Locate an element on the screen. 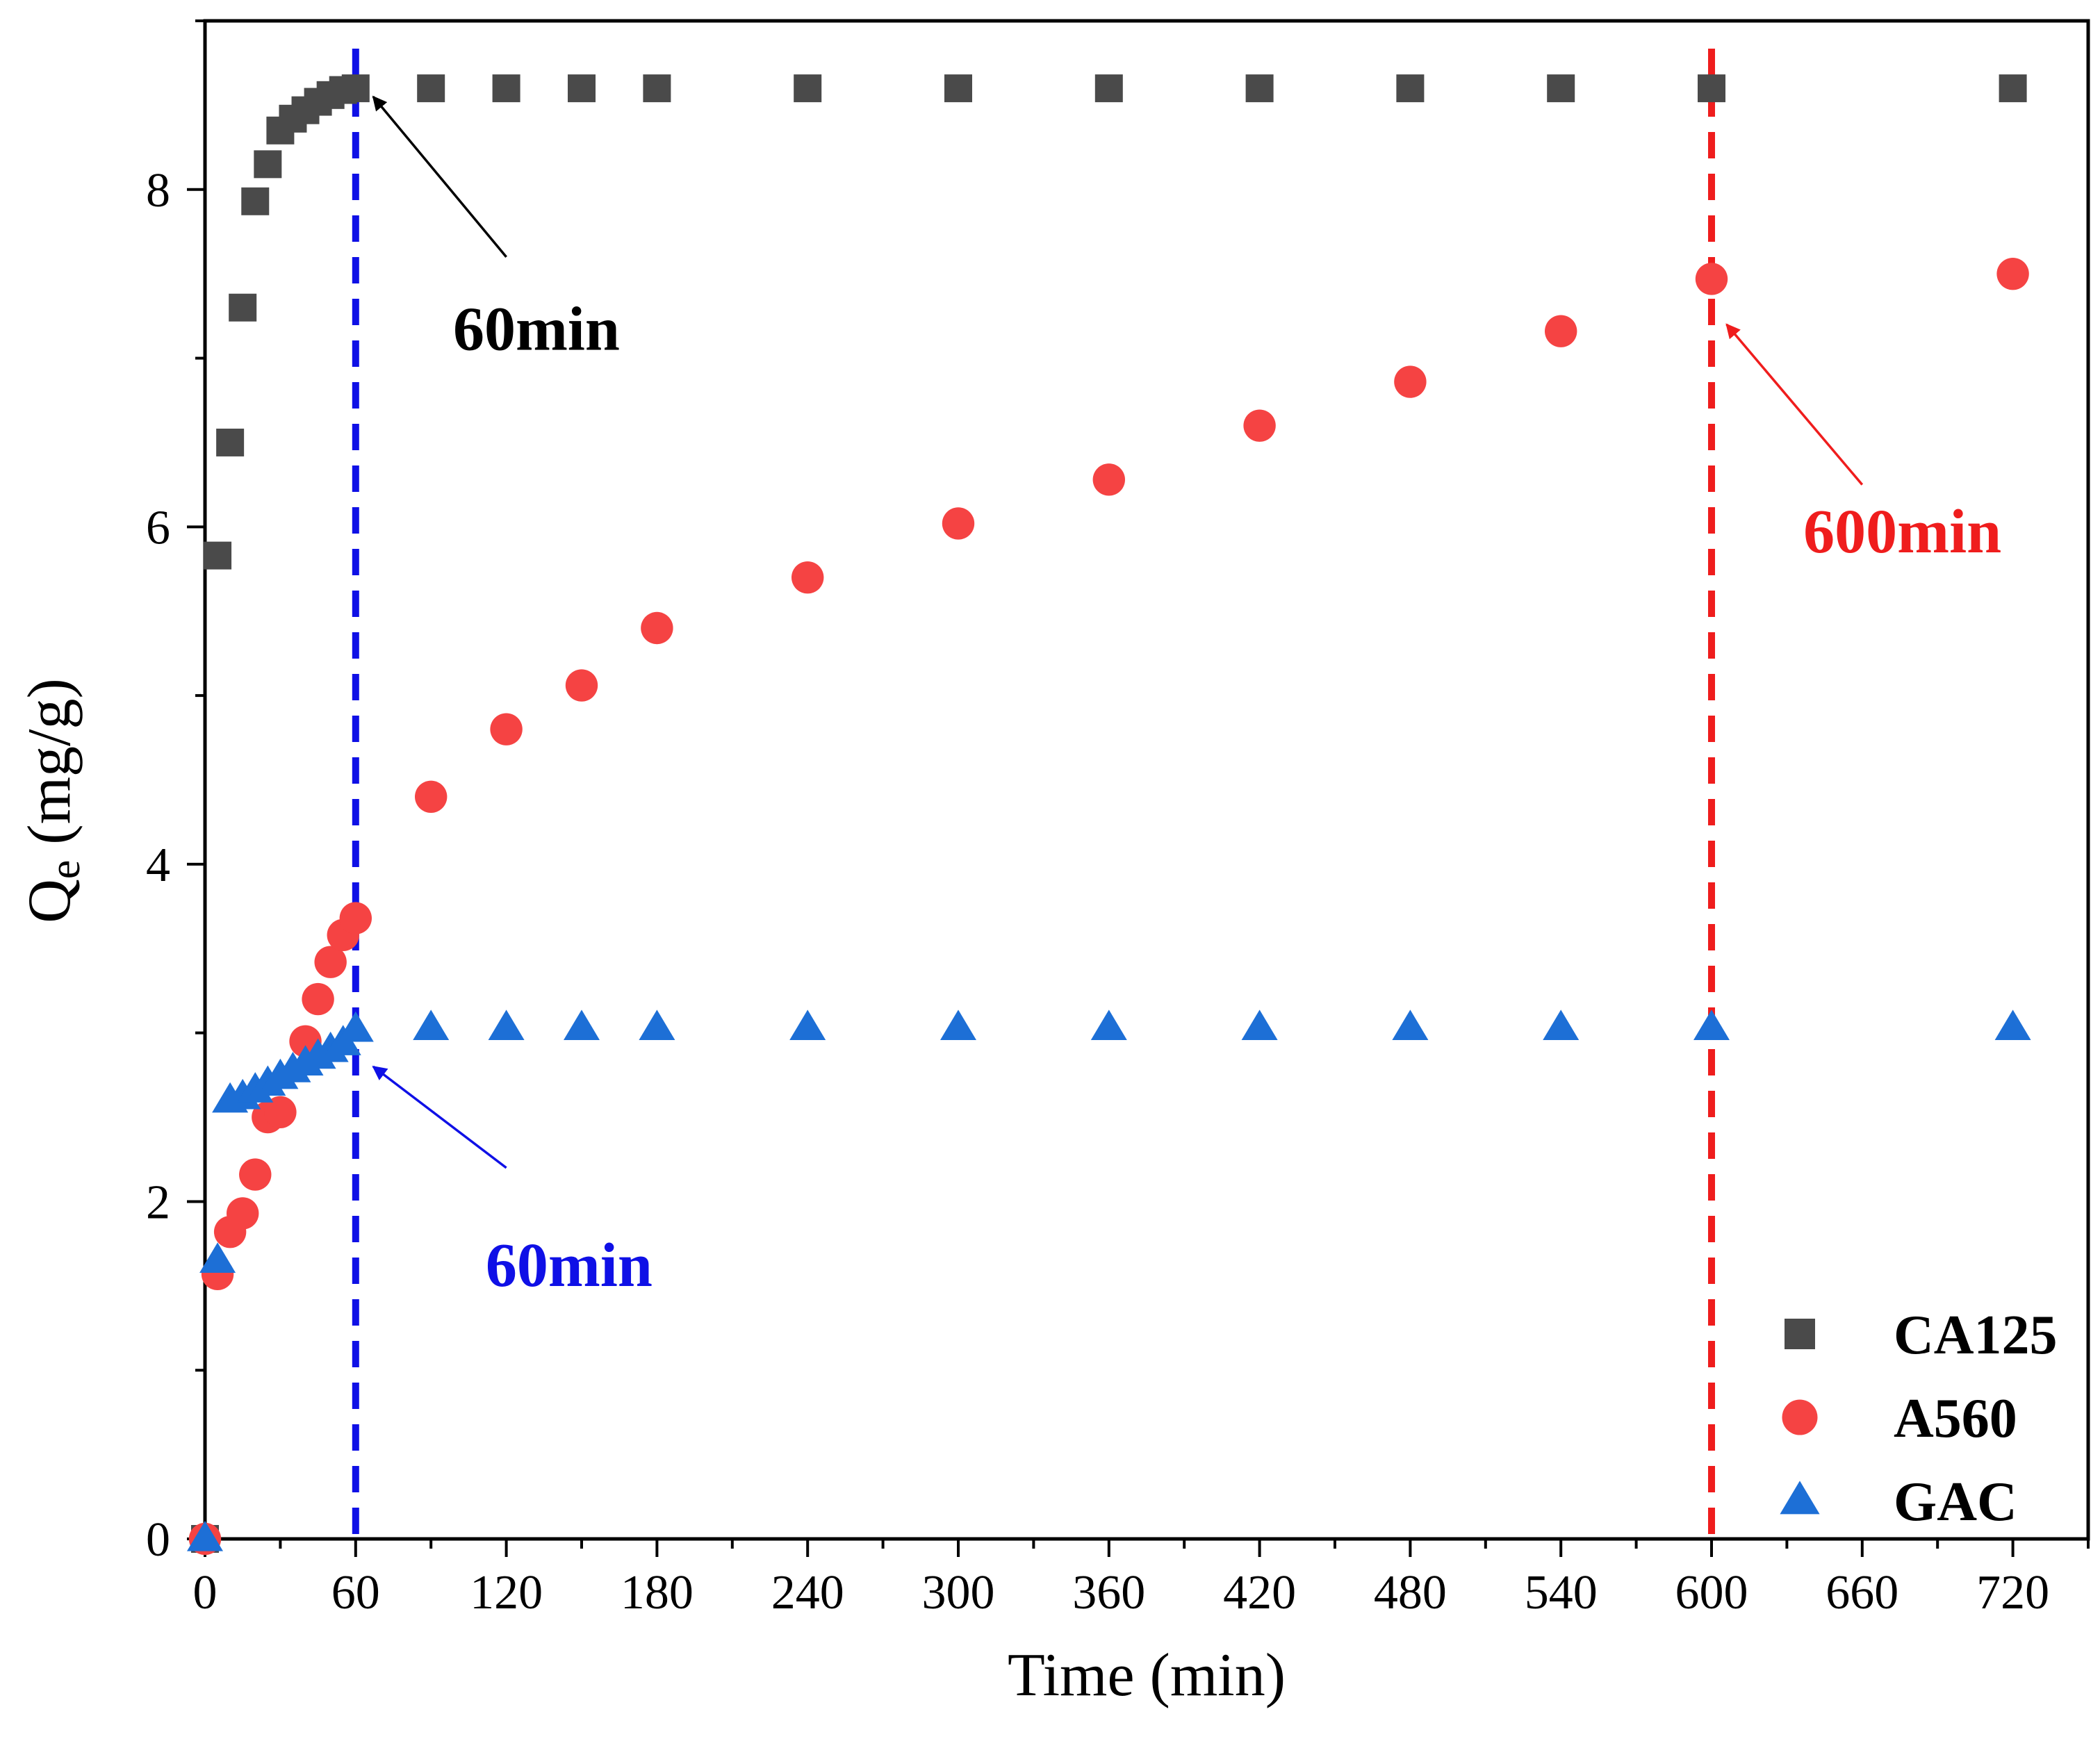 The height and width of the screenshot is (1764, 2100). y-axis-title-subscript: e is located at coordinates (66, 870).